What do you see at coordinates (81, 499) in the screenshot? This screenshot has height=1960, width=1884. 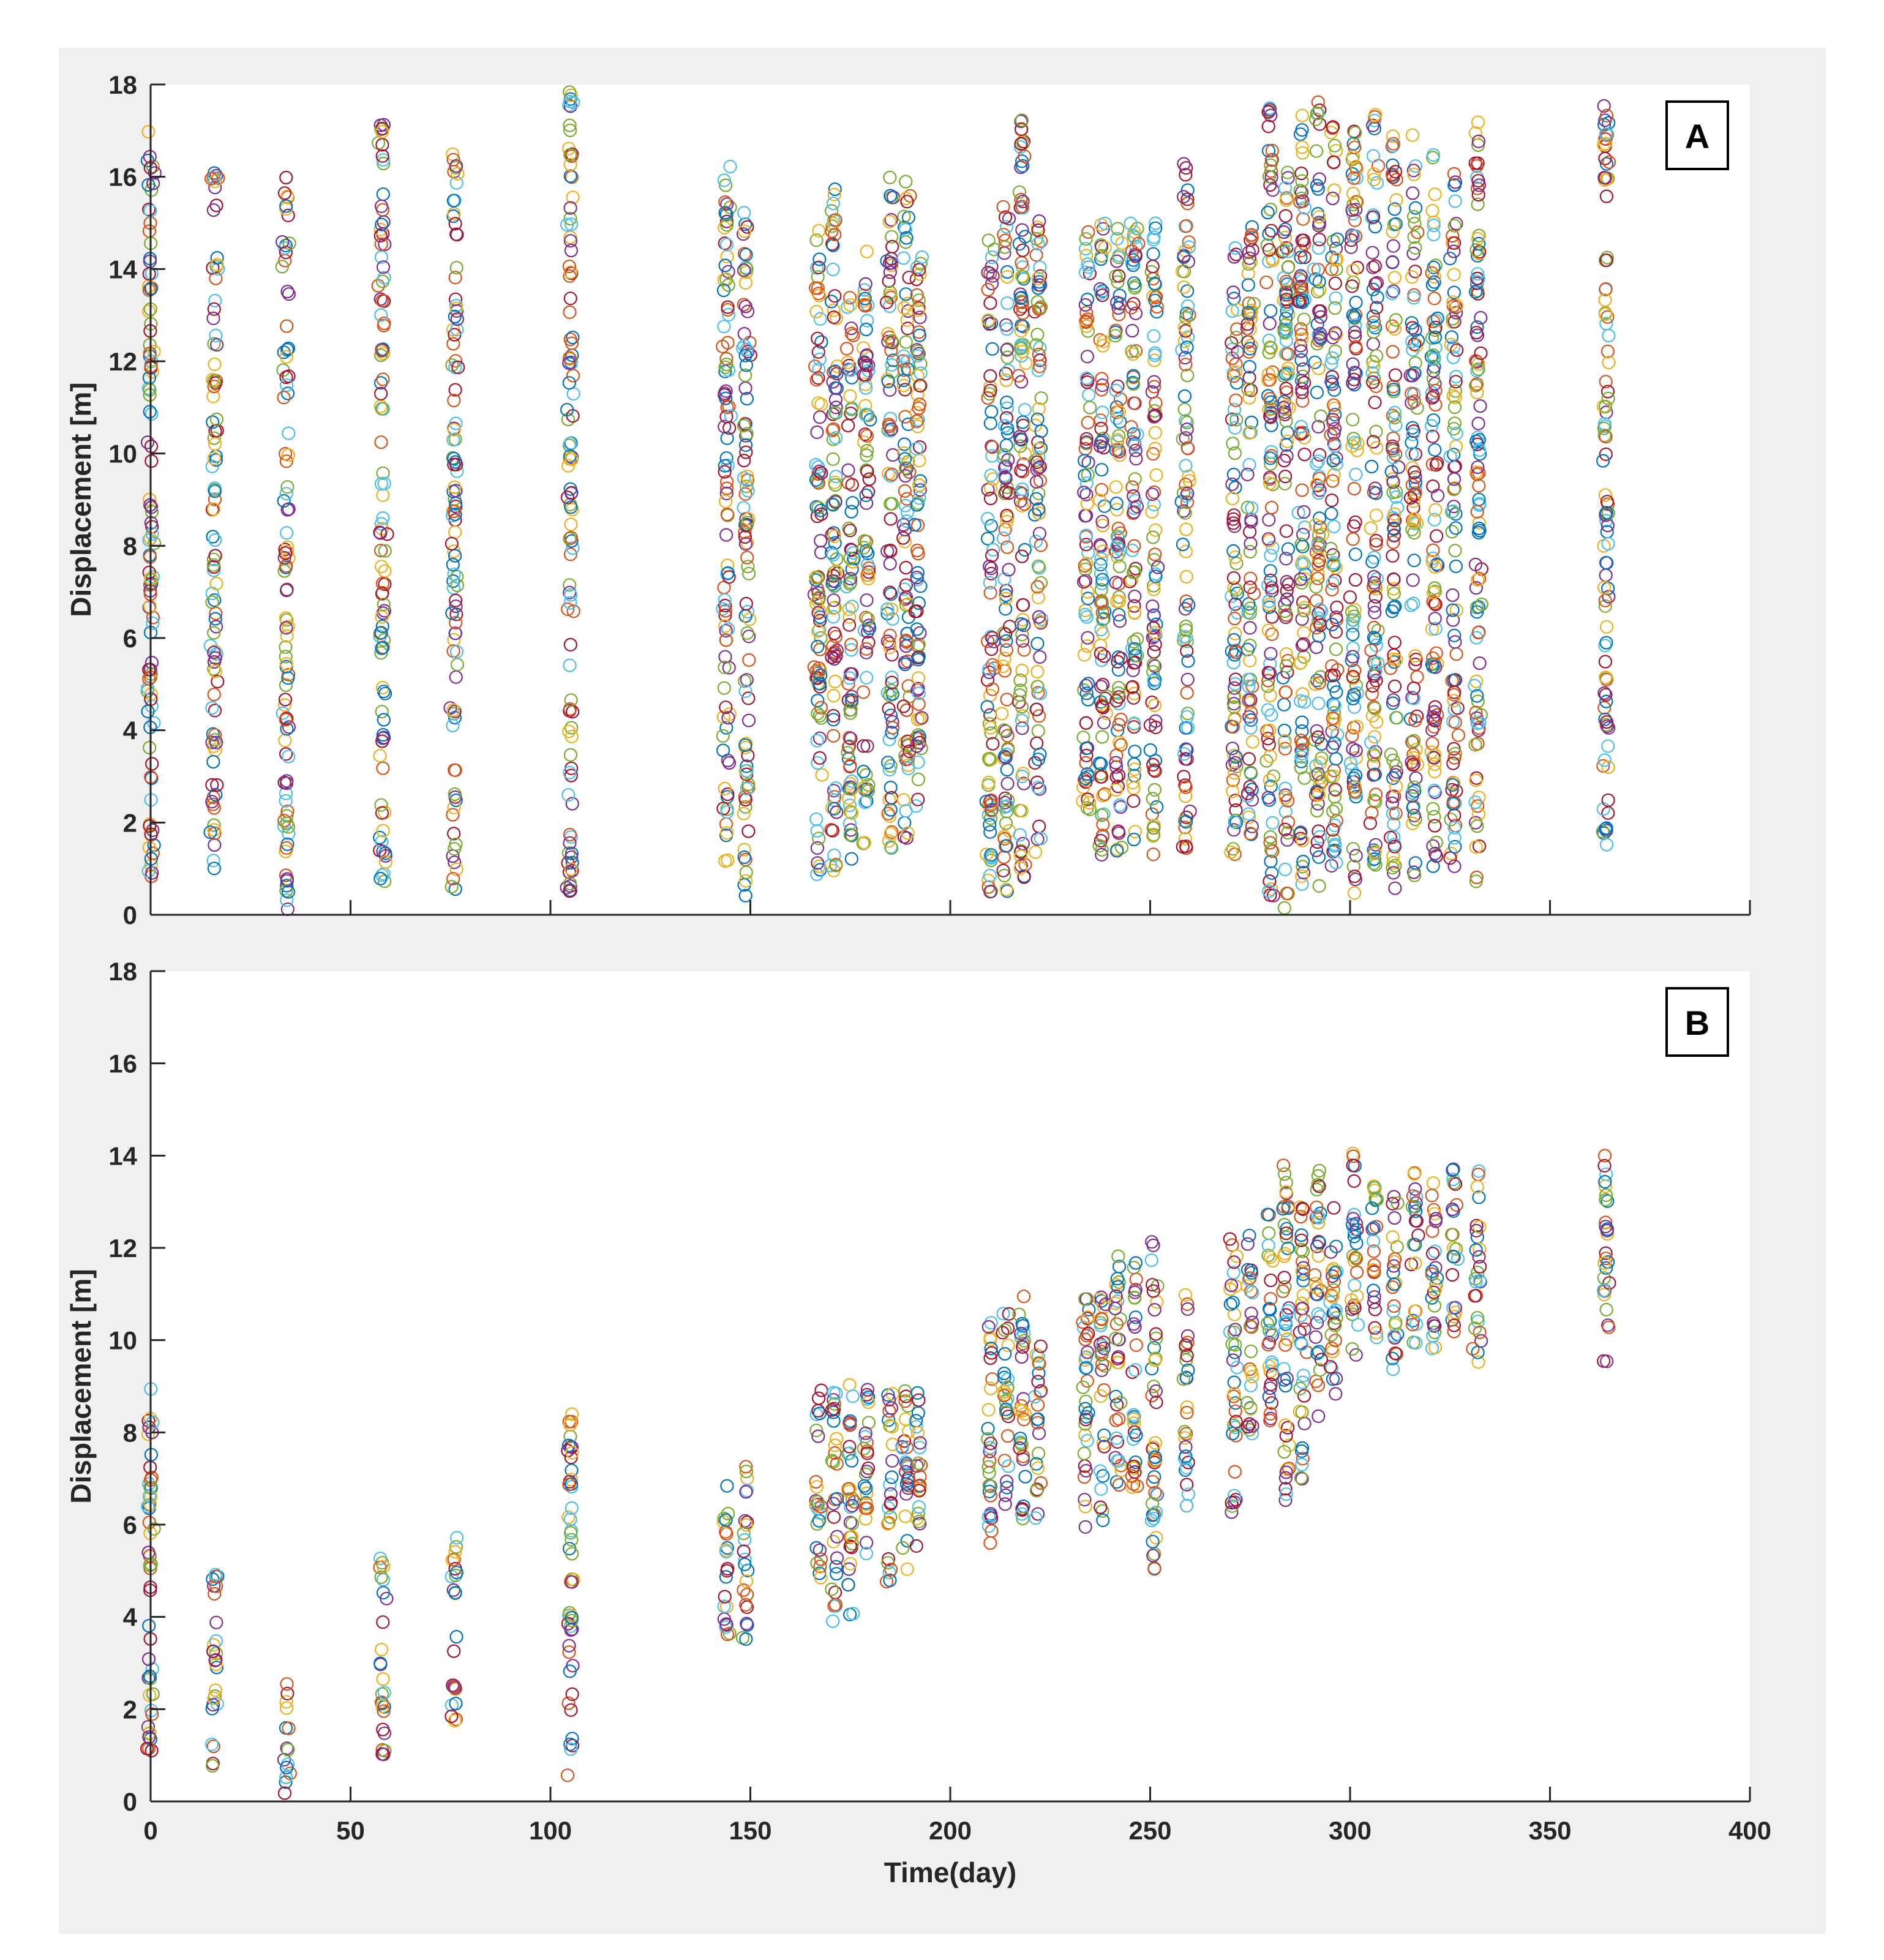 I see `y-axis-label-a: Displacement [m]` at bounding box center [81, 499].